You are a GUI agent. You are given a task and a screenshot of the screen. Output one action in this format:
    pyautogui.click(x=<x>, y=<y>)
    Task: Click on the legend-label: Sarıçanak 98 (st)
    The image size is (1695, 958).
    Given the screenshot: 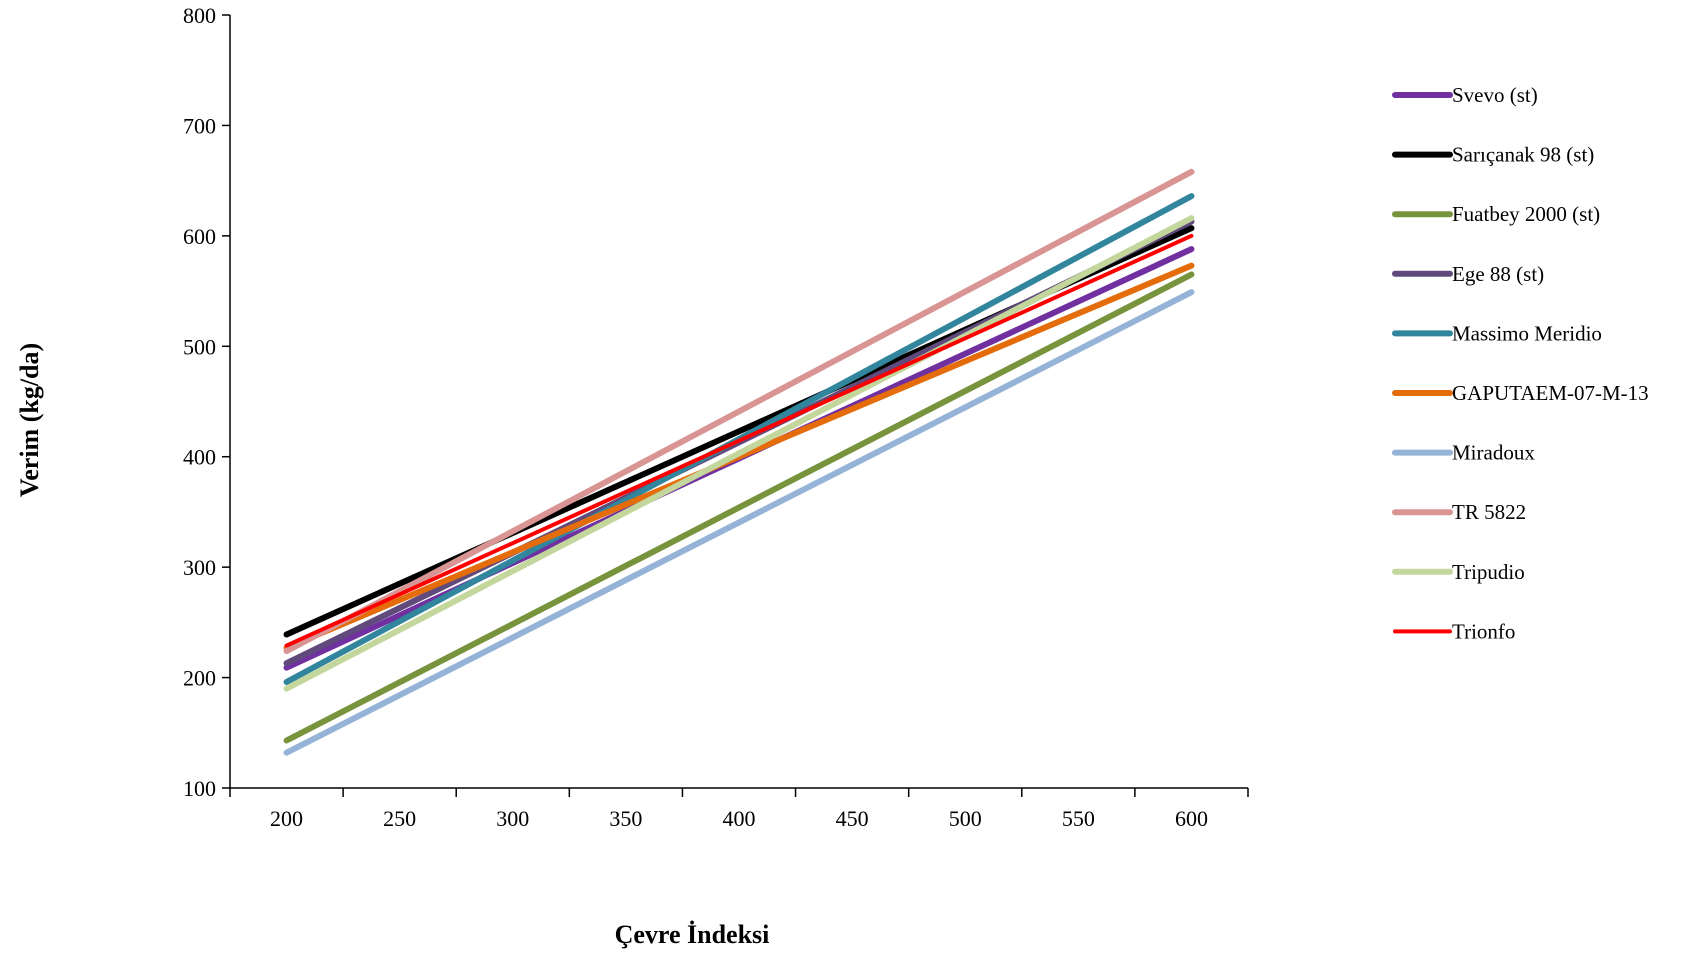 What is the action you would take?
    pyautogui.click(x=1523, y=155)
    